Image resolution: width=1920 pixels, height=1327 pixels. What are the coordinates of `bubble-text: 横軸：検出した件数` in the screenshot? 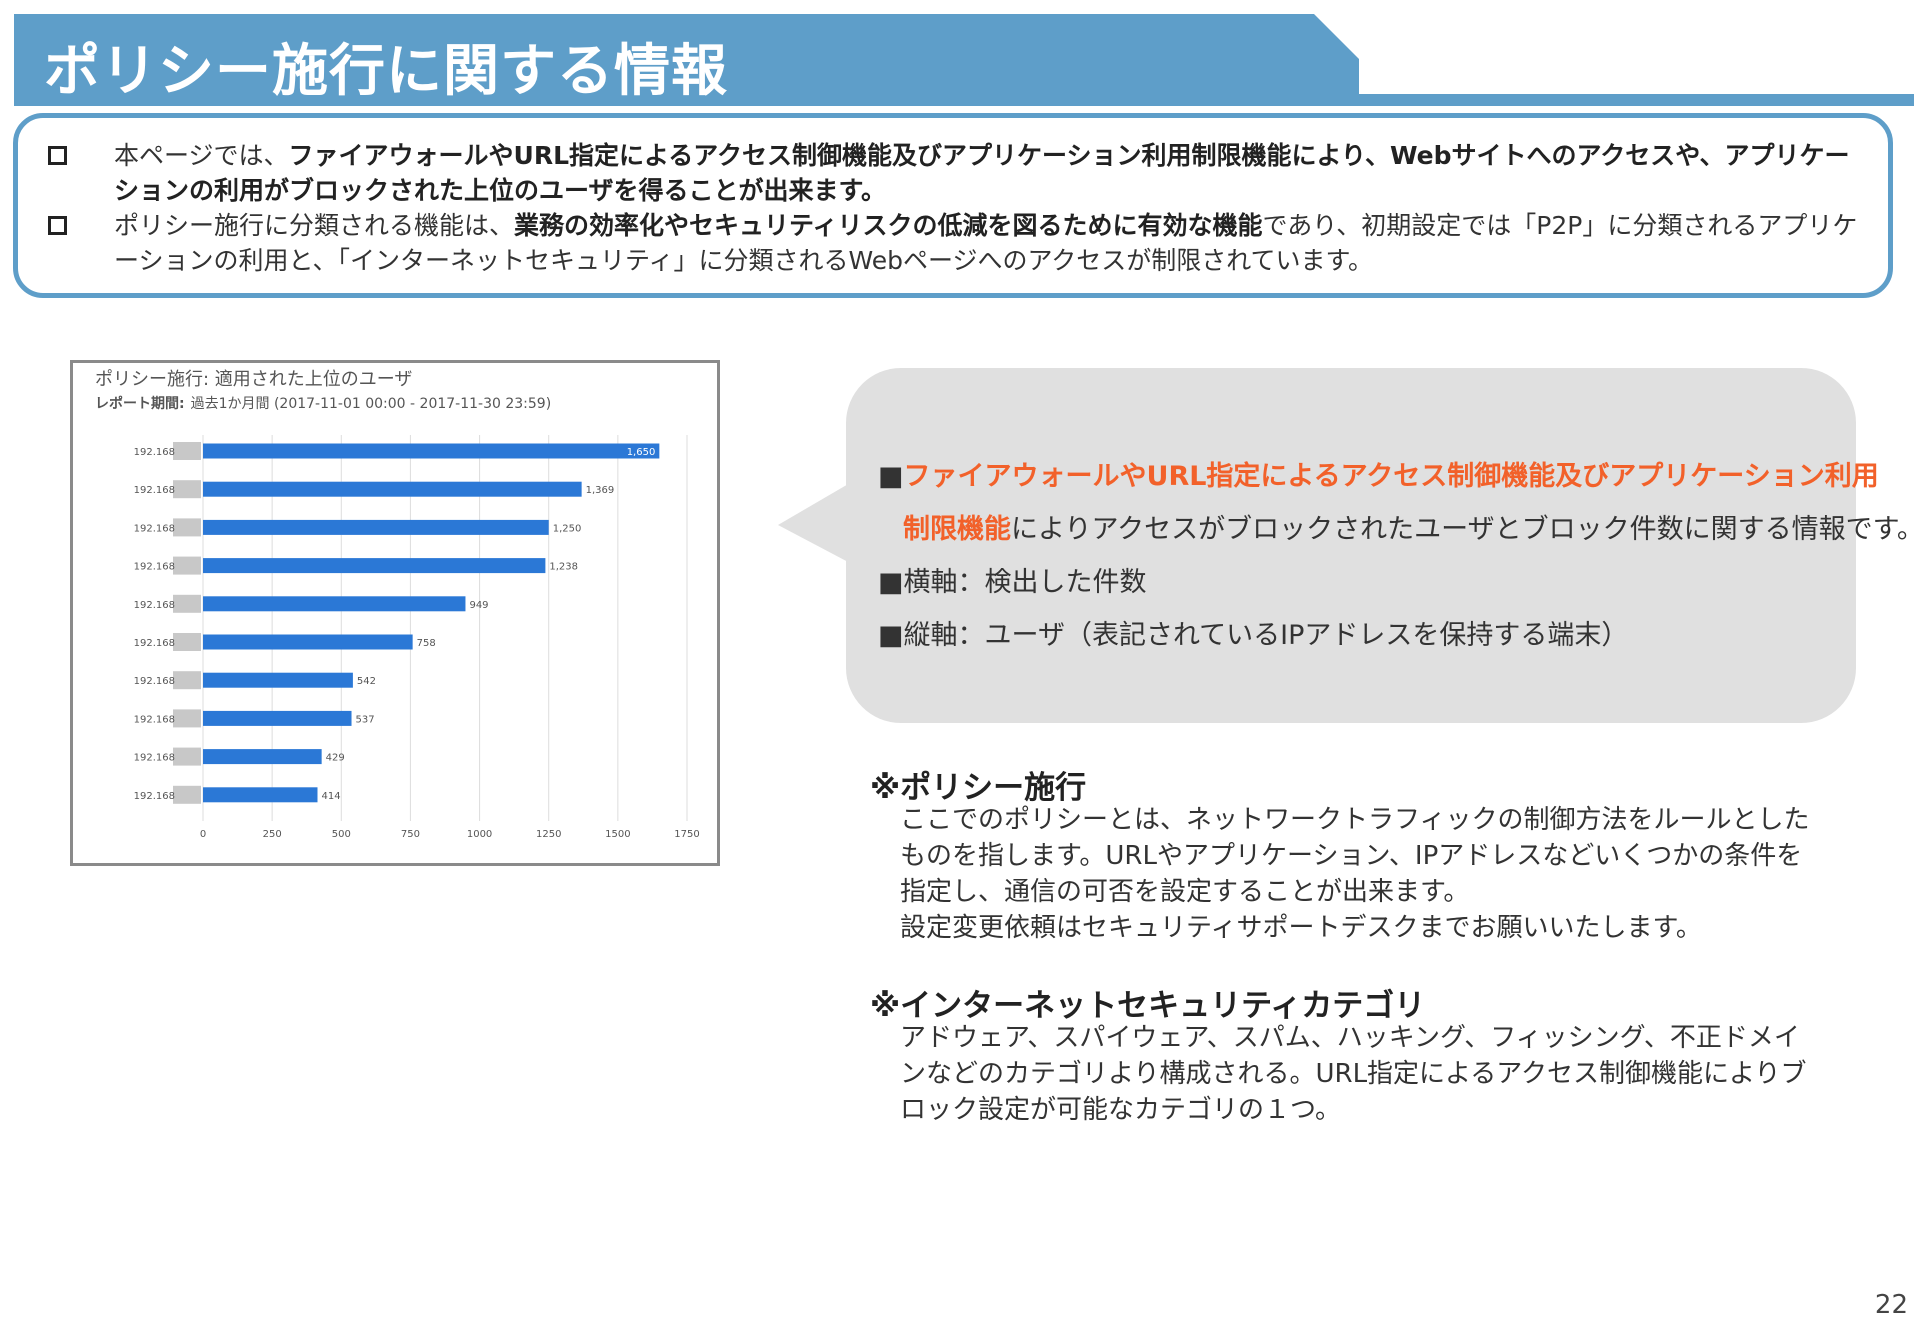 It's located at (1025, 582).